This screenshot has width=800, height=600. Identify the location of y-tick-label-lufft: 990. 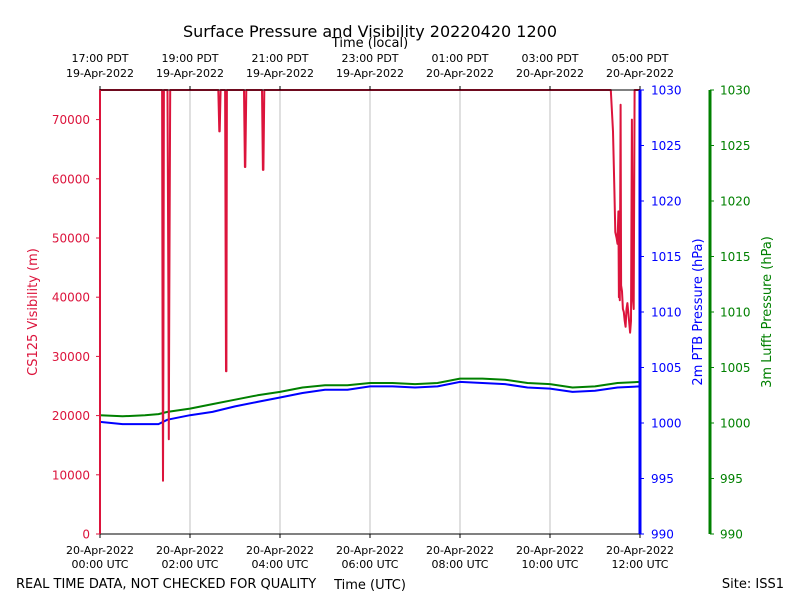
(731, 535).